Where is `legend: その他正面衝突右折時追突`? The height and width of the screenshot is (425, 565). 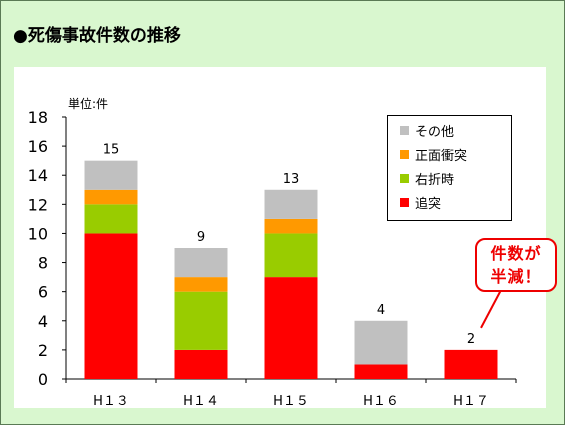 legend: その他正面衝突右折時追突 is located at coordinates (449, 168).